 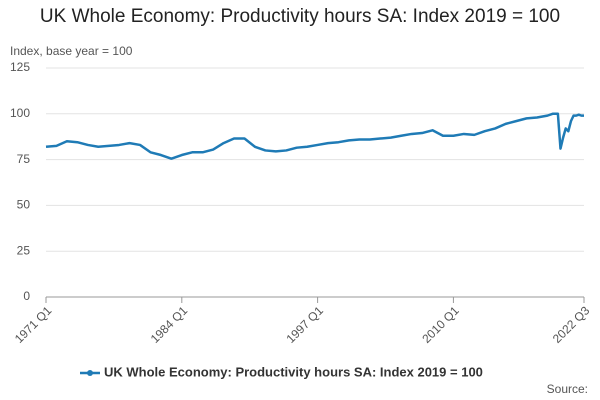 I want to click on y-tick-label: 25, so click(x=24, y=250).